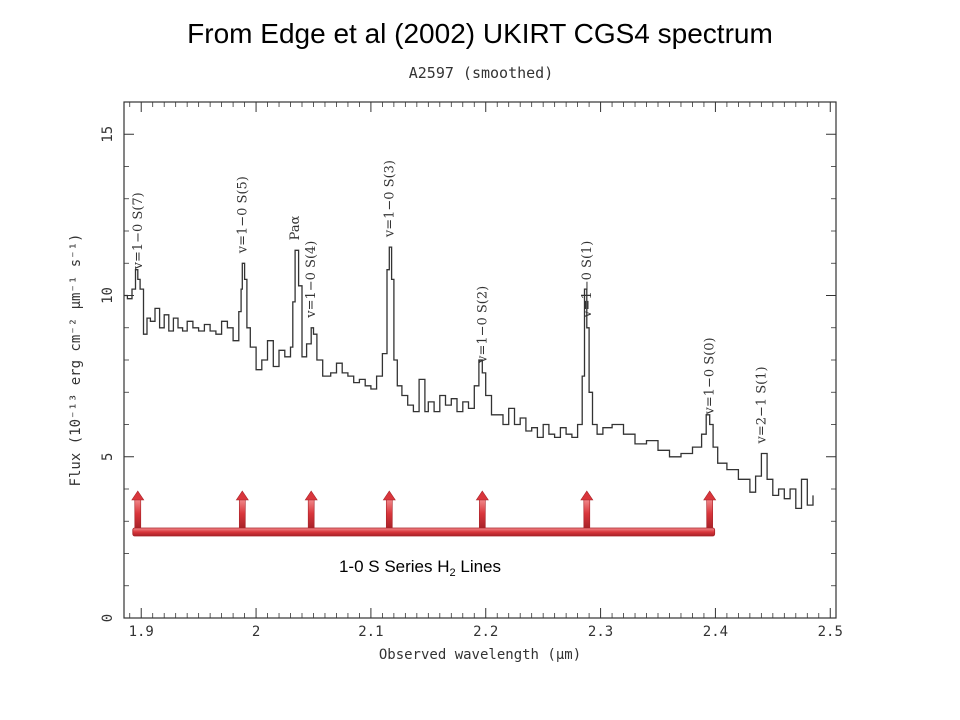 The image size is (960, 720). Describe the element at coordinates (587, 280) in the screenshot. I see `emission-line-label: v=1−0 S(1)` at that location.